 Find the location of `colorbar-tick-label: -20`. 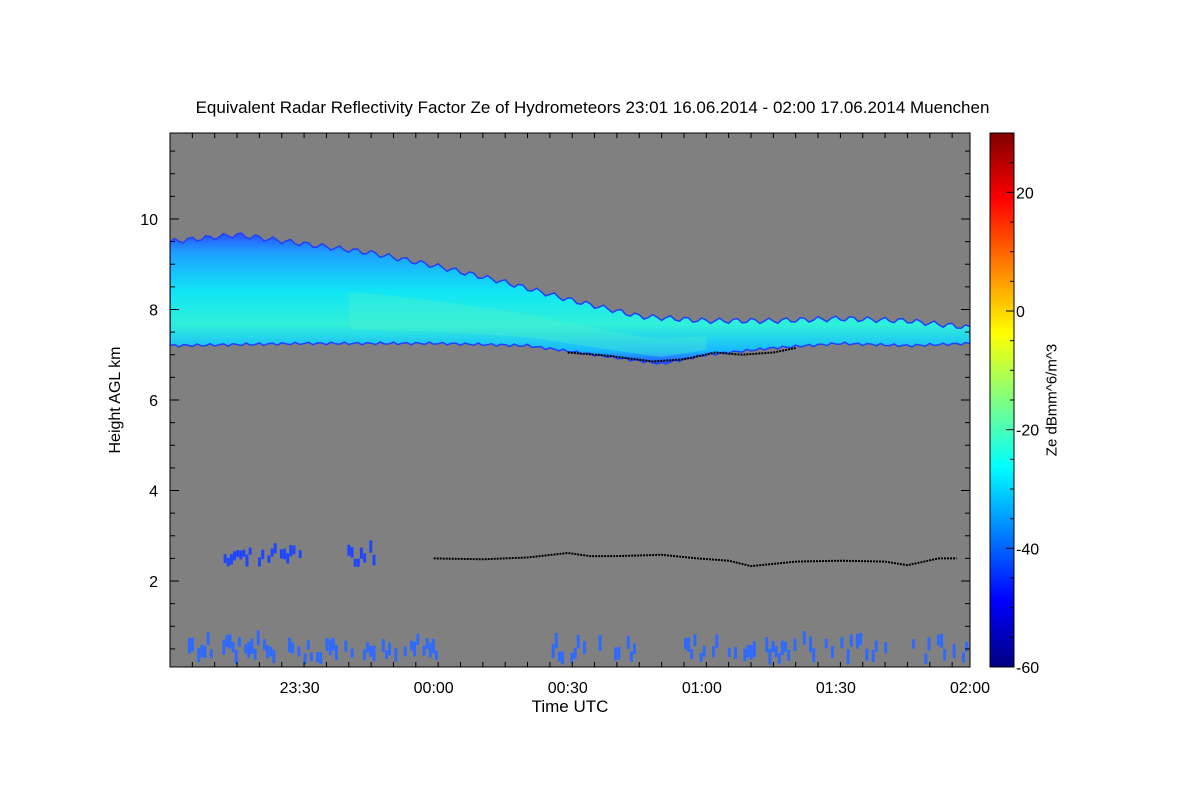

colorbar-tick-label: -20 is located at coordinates (1027, 431).